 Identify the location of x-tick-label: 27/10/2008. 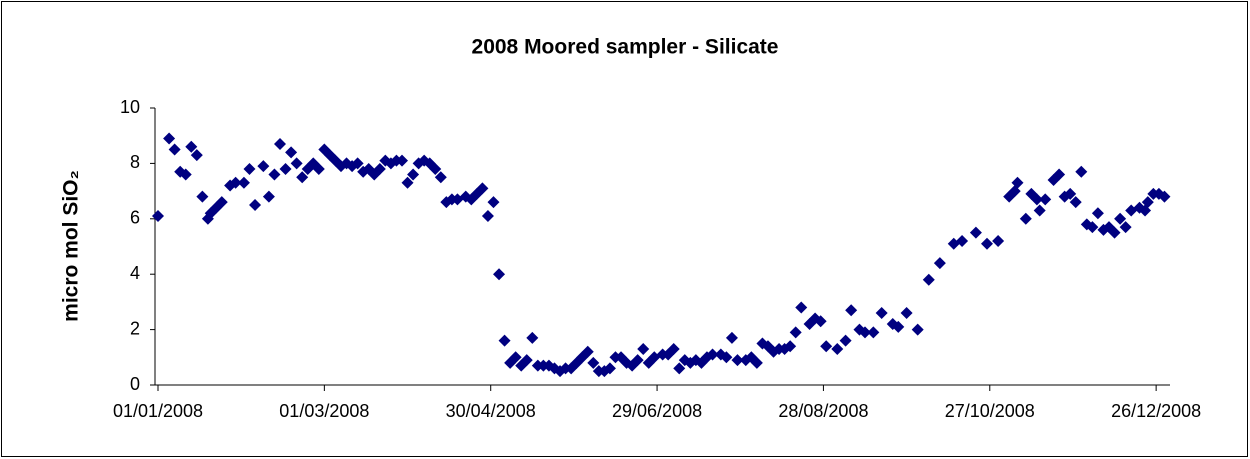
(990, 411).